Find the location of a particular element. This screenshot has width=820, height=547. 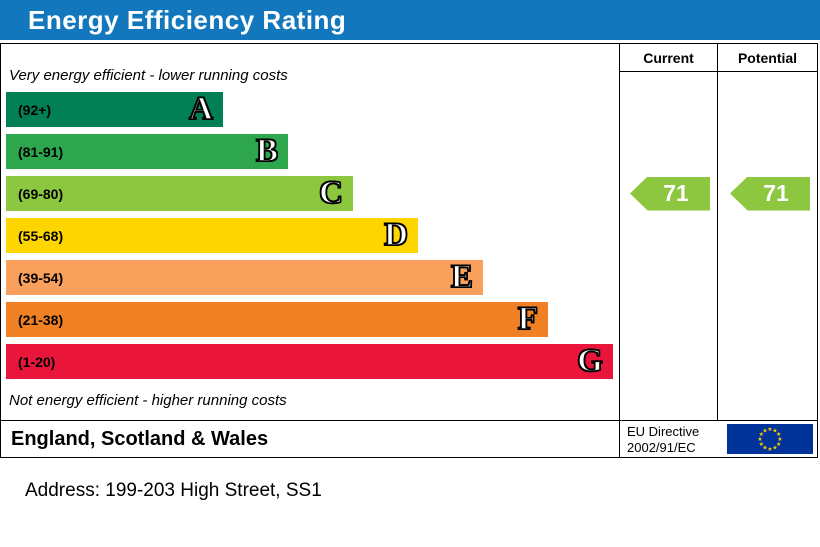

current-column-header: Current is located at coordinates (668, 58).